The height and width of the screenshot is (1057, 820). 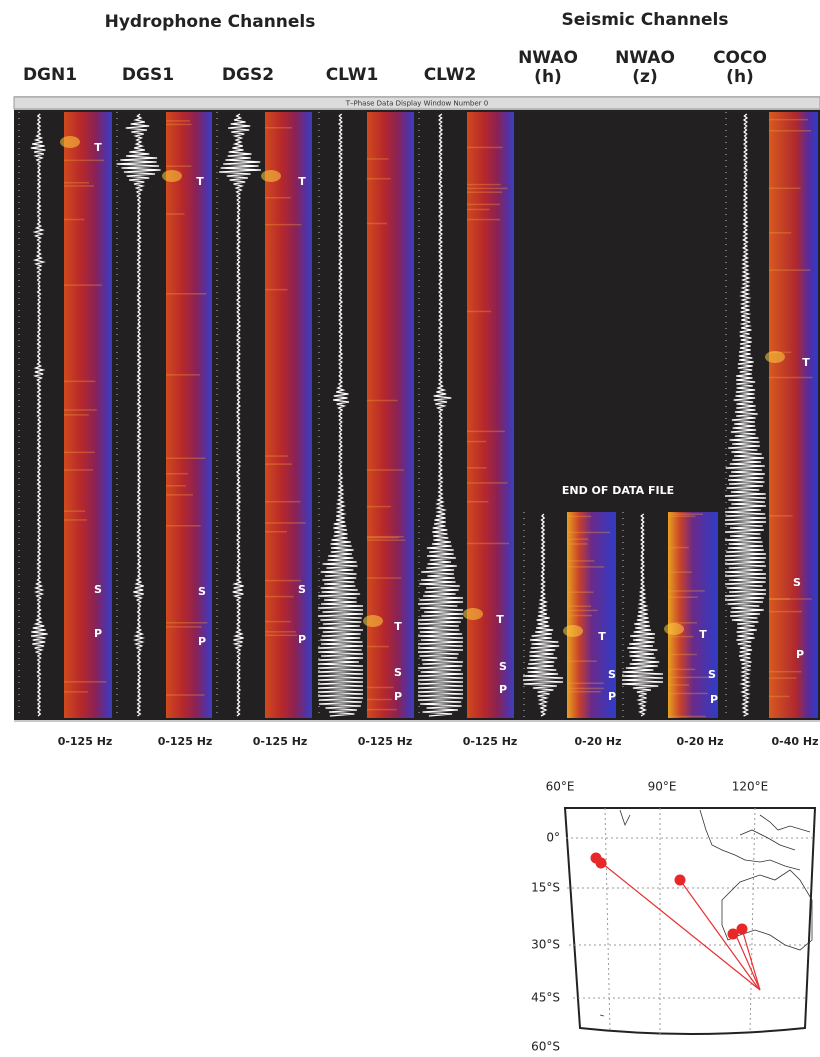 I want to click on latitude-label: 15°S, so click(x=545, y=888).